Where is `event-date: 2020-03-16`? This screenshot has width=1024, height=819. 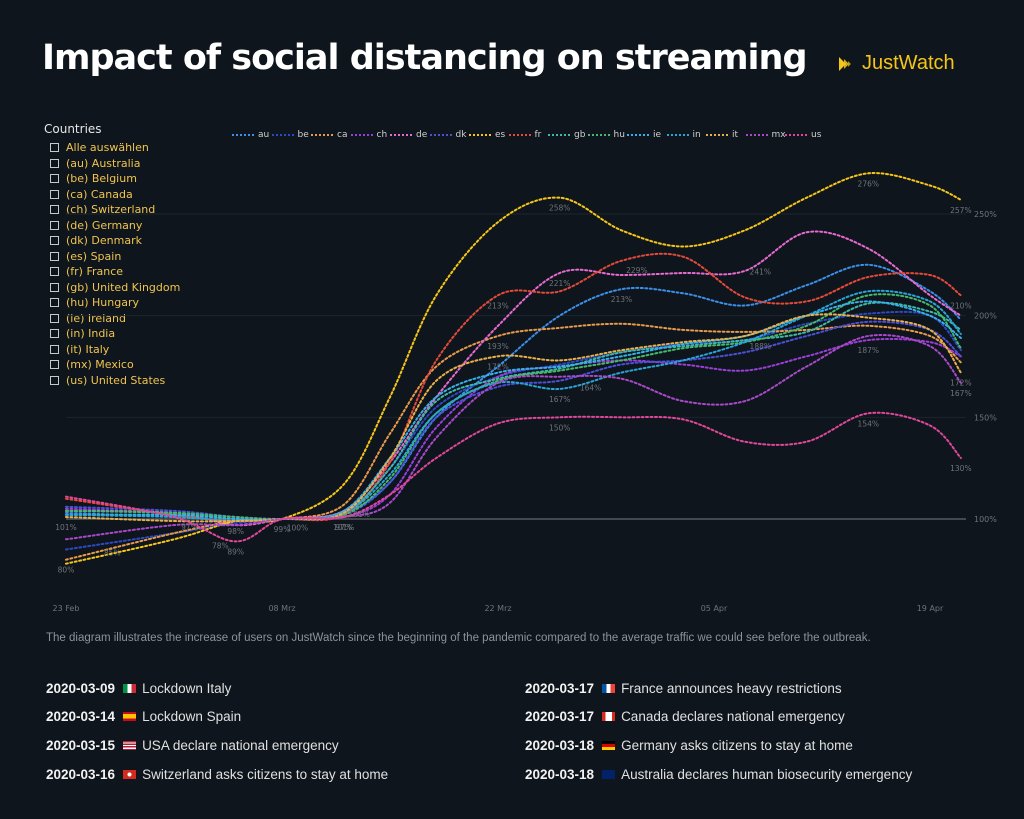 event-date: 2020-03-16 is located at coordinates (81, 774).